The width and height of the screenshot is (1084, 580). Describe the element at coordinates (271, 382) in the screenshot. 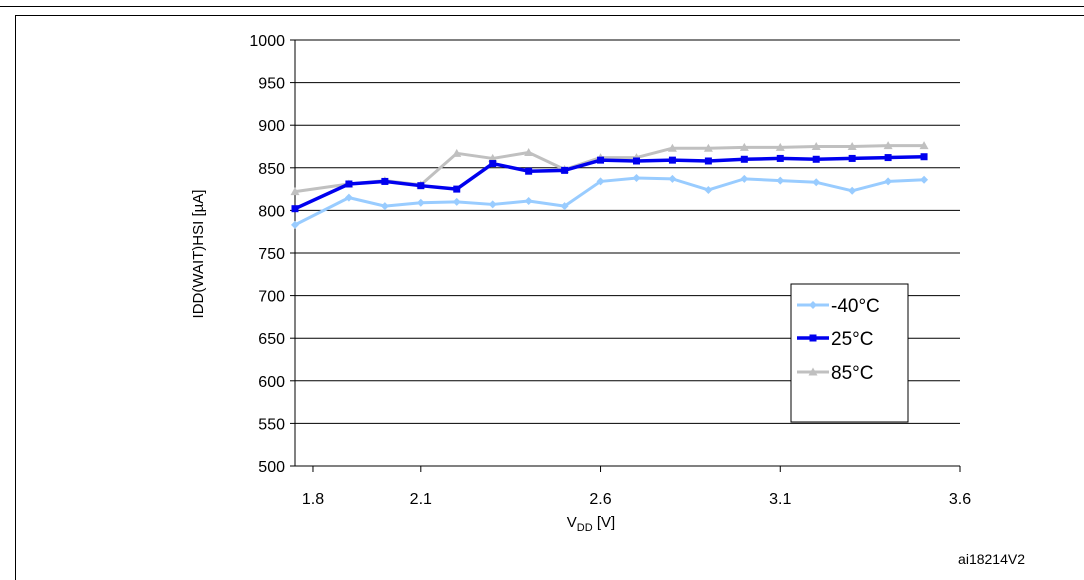

I see `y-tick-label: 600` at that location.